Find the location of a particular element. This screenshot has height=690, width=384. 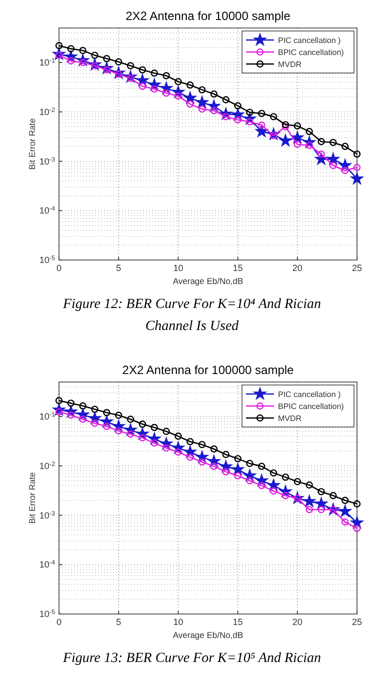

chart-title: 2X2 Antenna for 10000 sample is located at coordinates (208, 16).